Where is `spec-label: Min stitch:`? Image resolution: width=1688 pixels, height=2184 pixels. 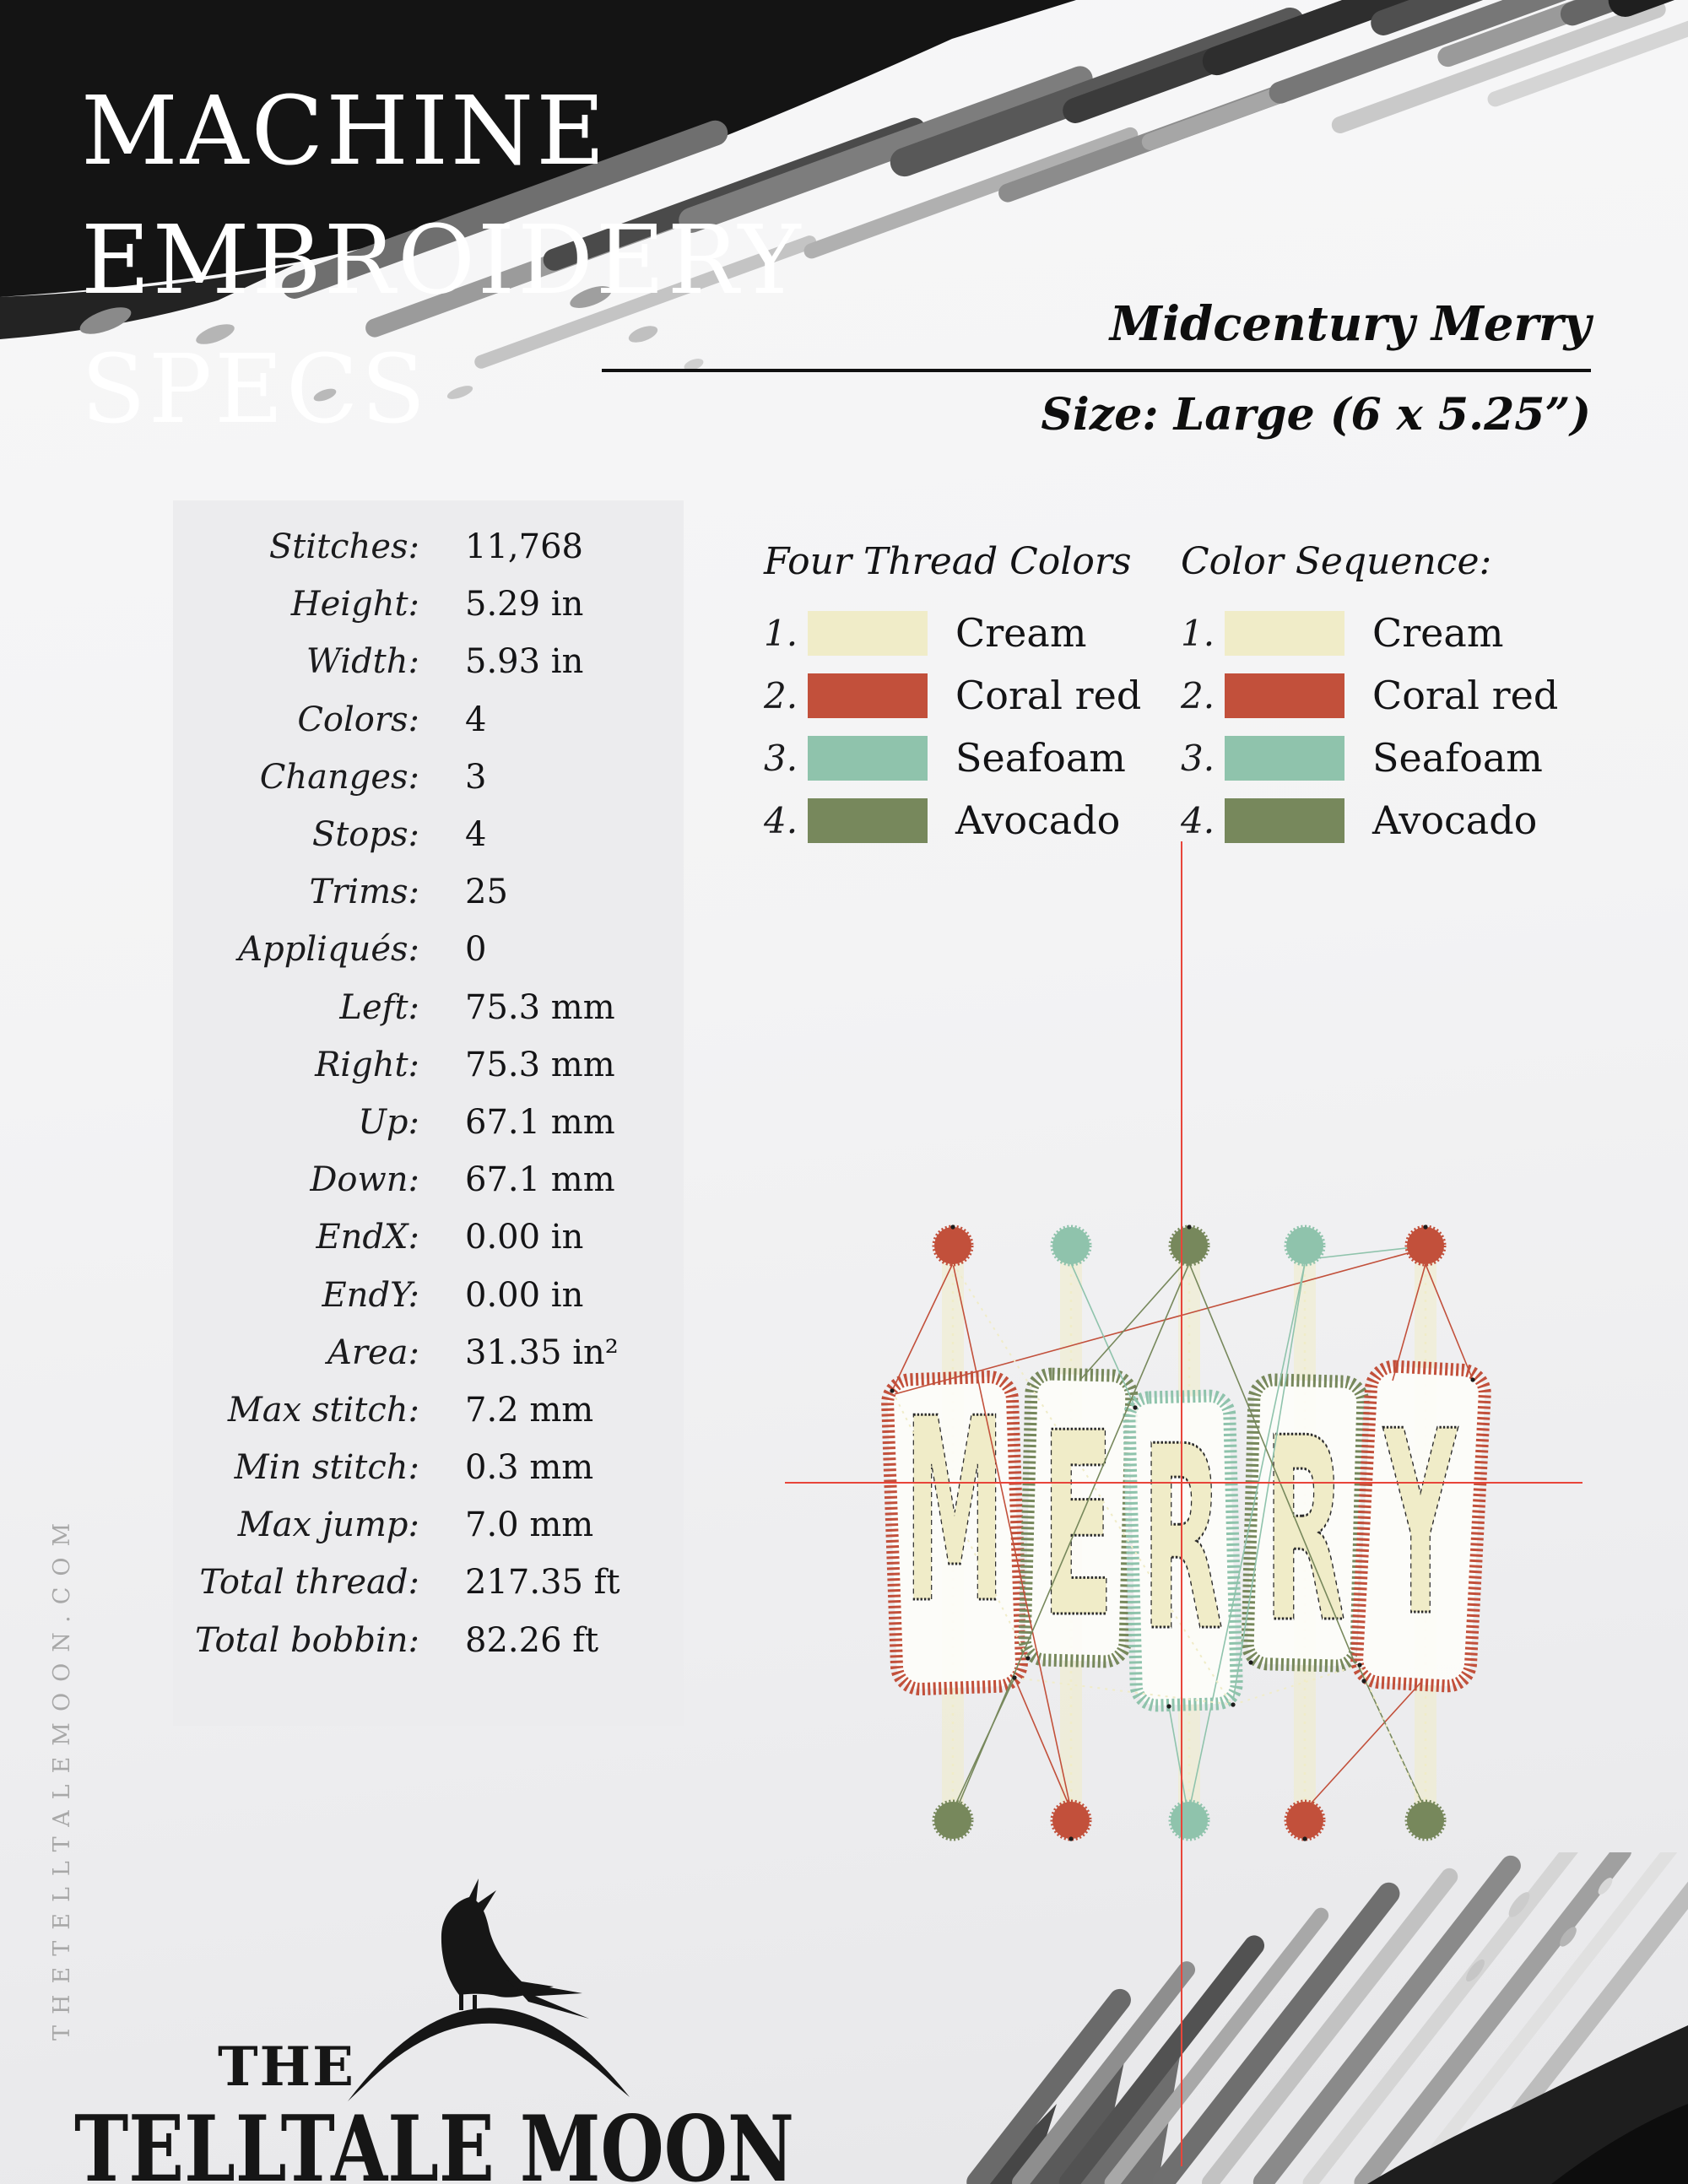
spec-label: Min stitch: is located at coordinates (326, 1468).